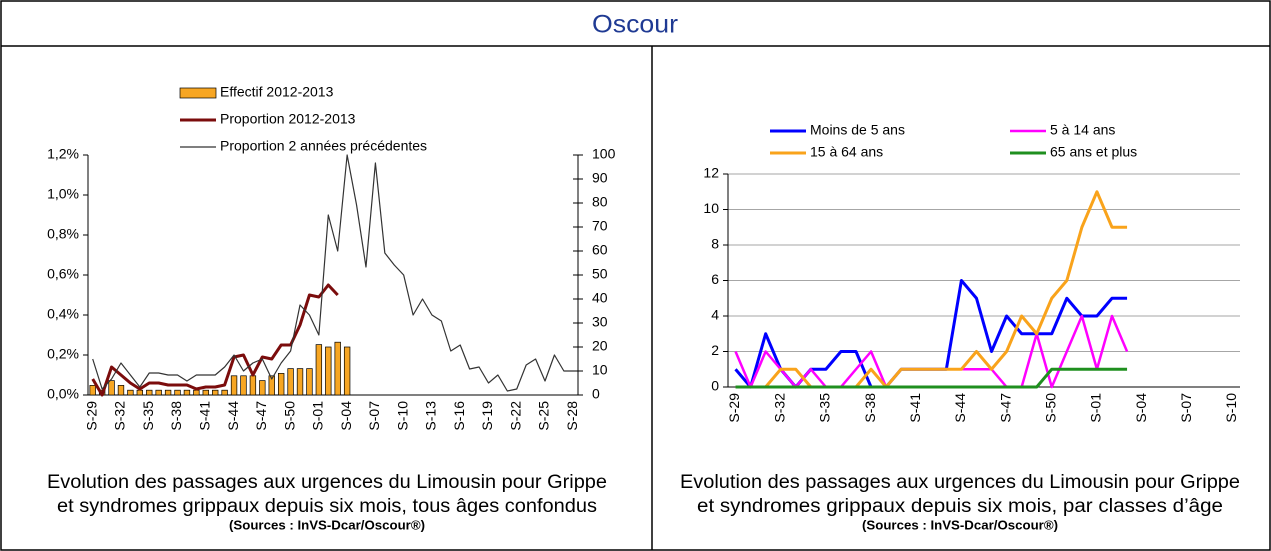 The image size is (1271, 551). I want to click on y-tick-label: 1,2%, so click(63, 154).